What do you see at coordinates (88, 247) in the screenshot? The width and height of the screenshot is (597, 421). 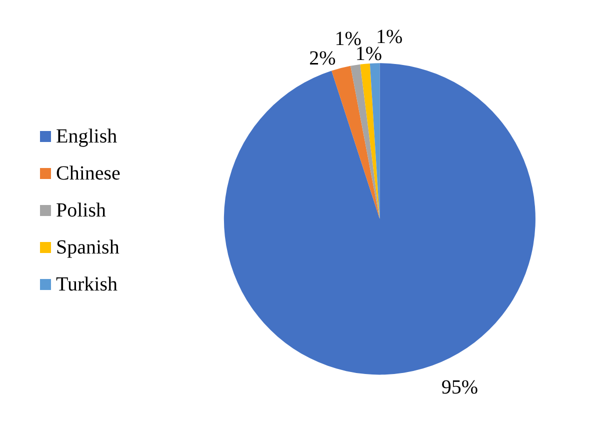 I see `legend-label: Spanish` at bounding box center [88, 247].